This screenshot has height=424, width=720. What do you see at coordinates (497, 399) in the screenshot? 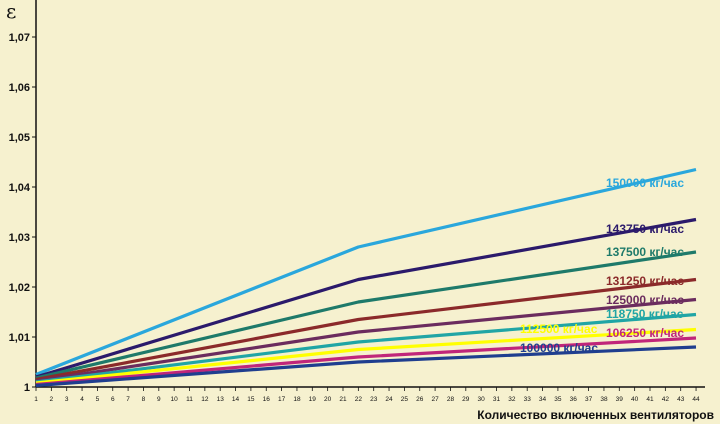
I see `x-tick-label: 31` at bounding box center [497, 399].